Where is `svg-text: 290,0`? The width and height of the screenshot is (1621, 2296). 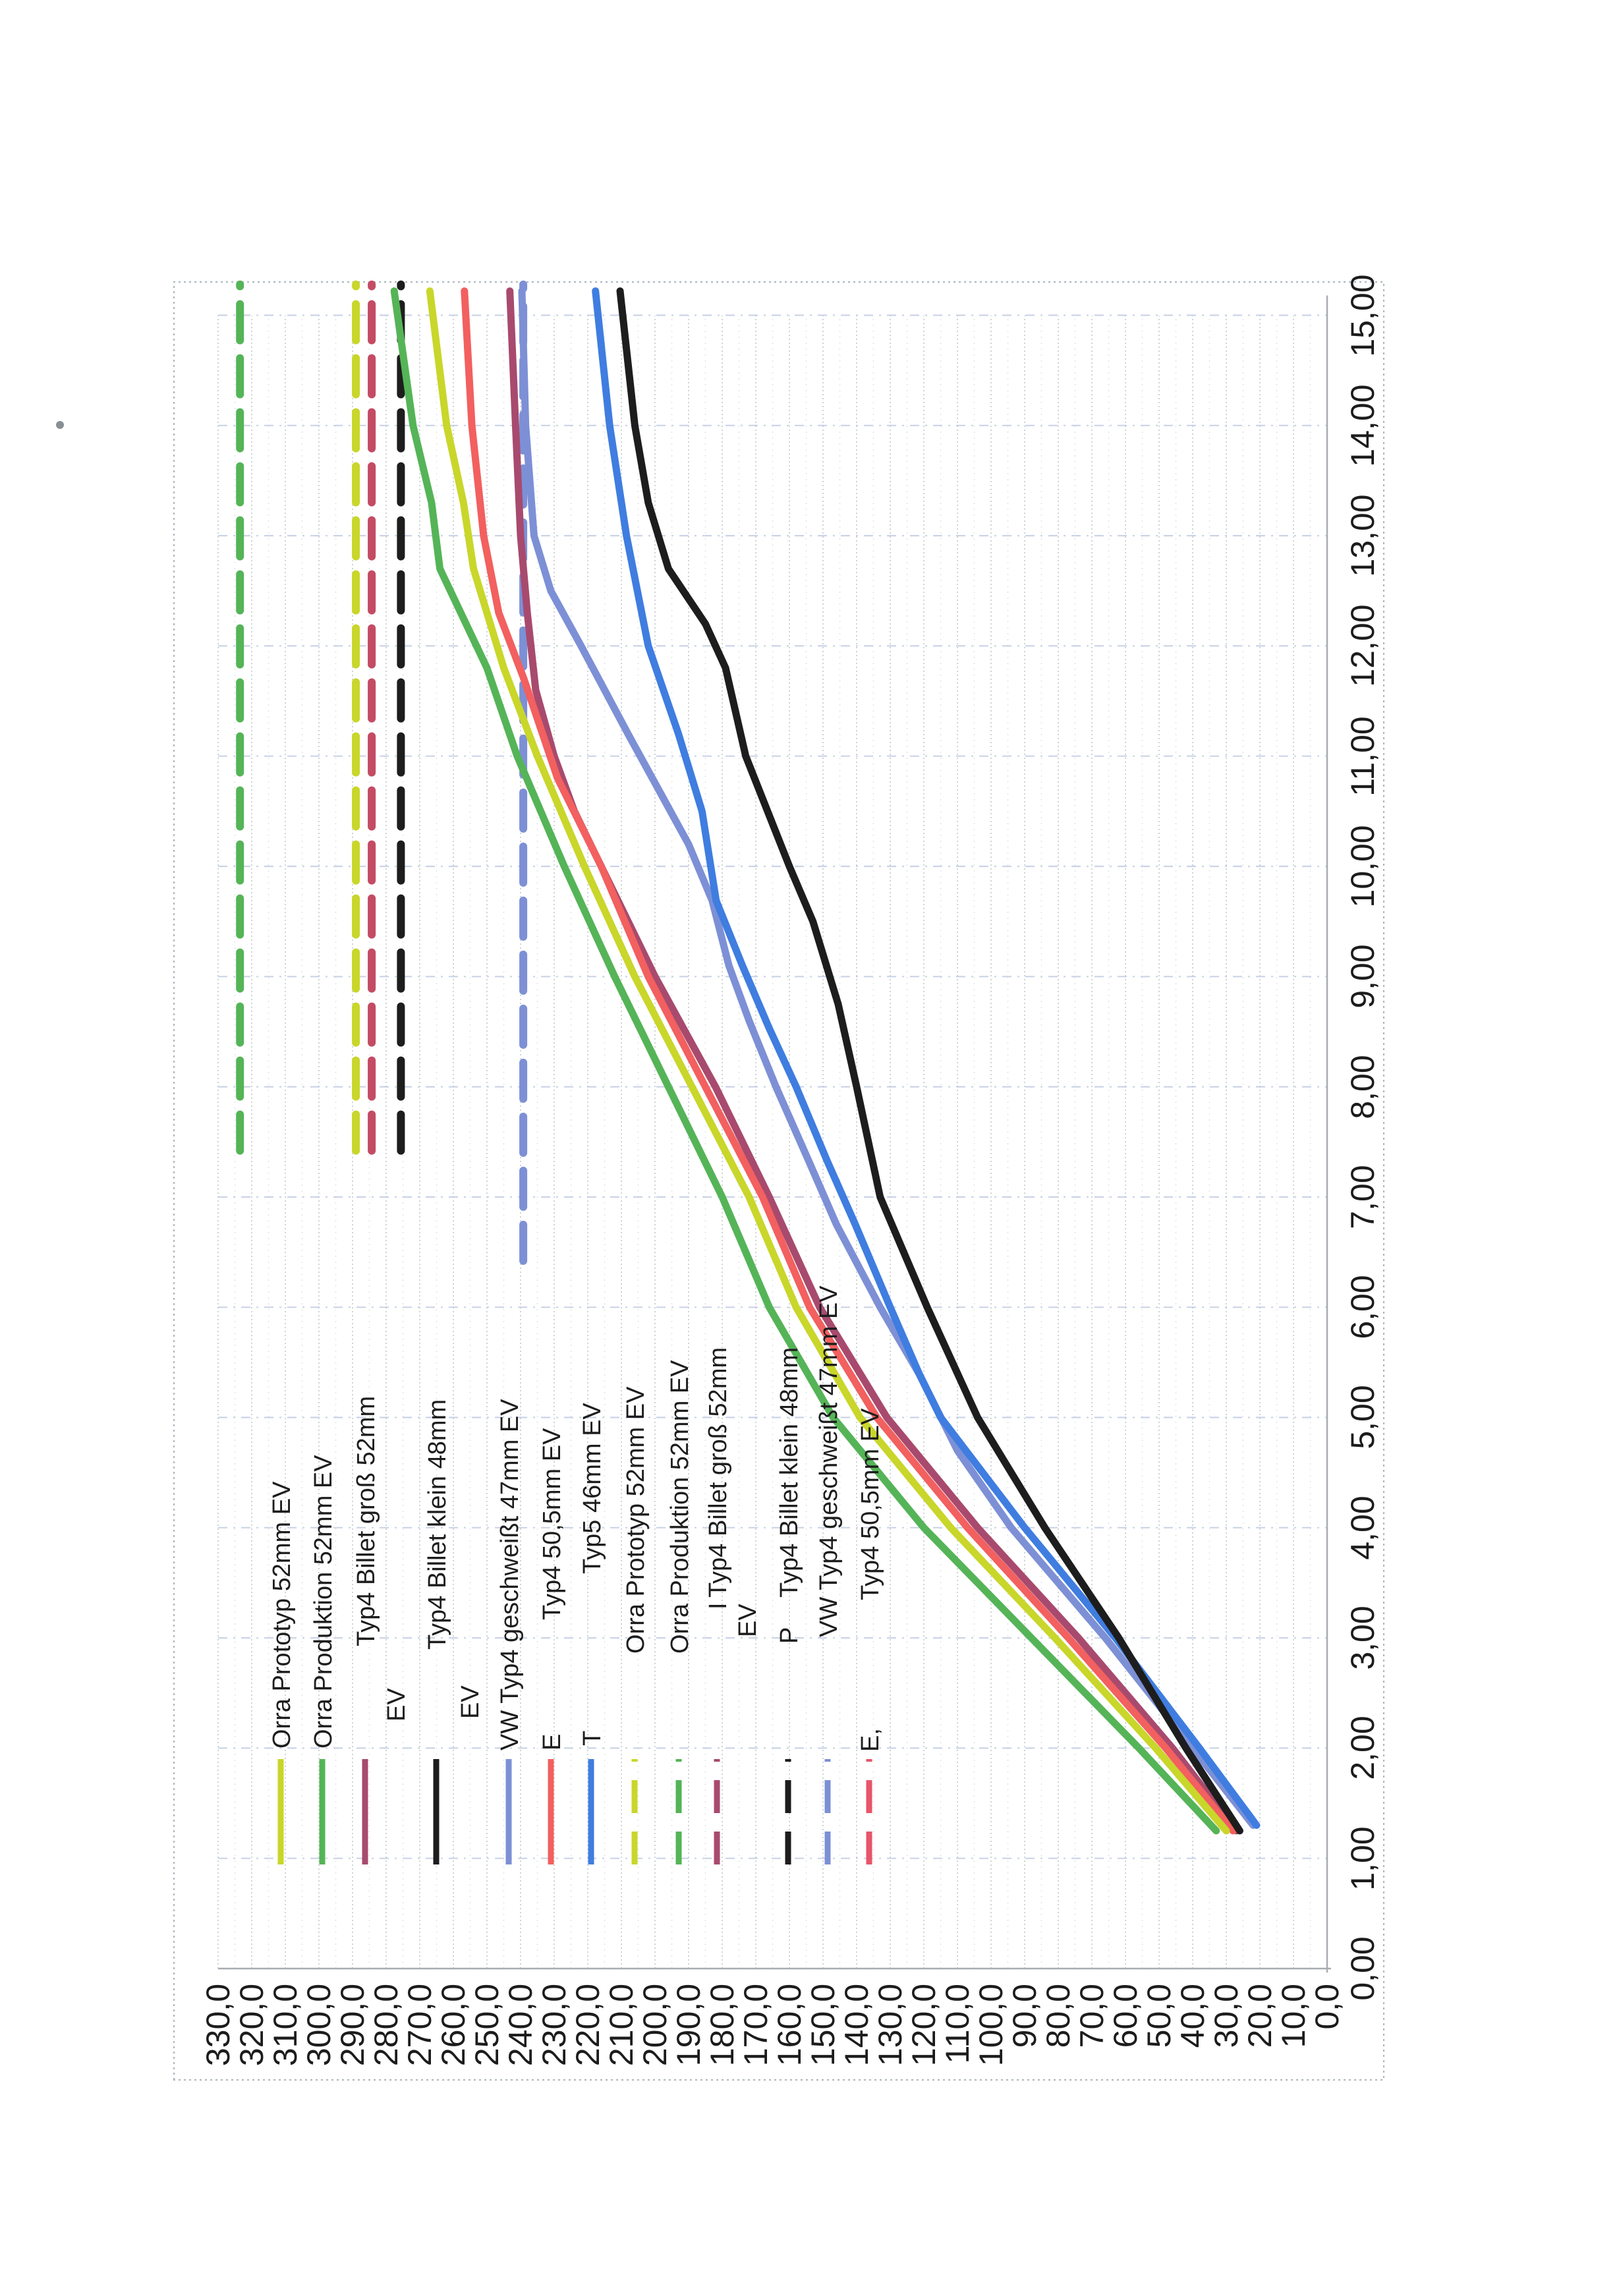
svg-text: 290,0 is located at coordinates (352, 2025).